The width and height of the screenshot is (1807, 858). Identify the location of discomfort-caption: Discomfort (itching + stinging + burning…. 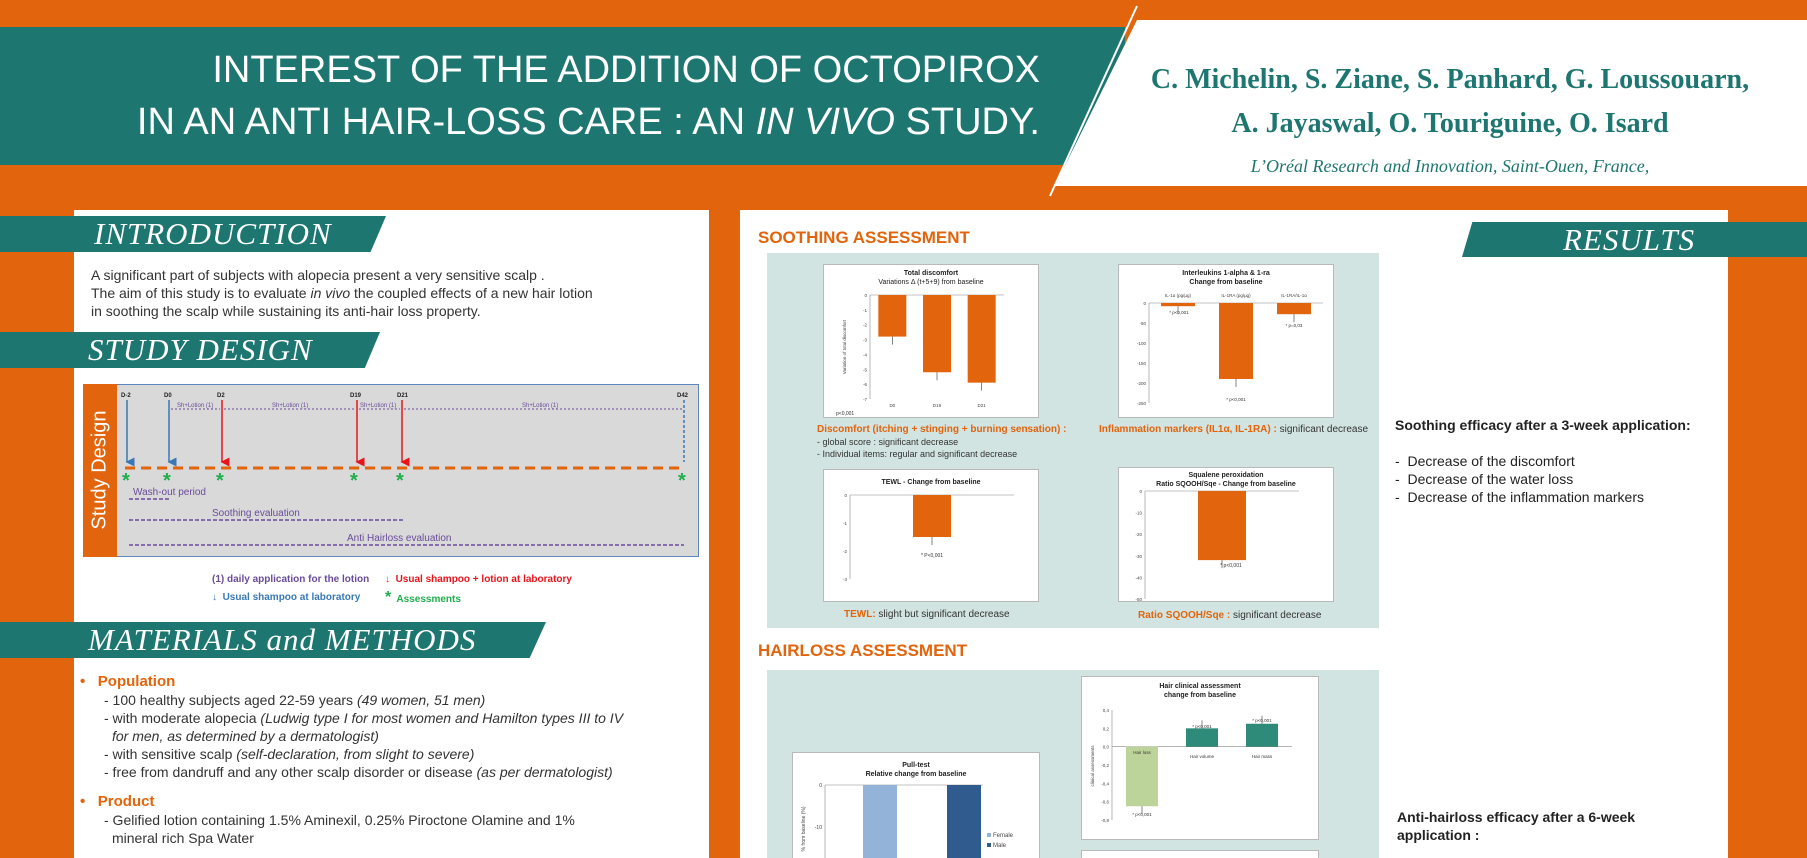
(942, 441).